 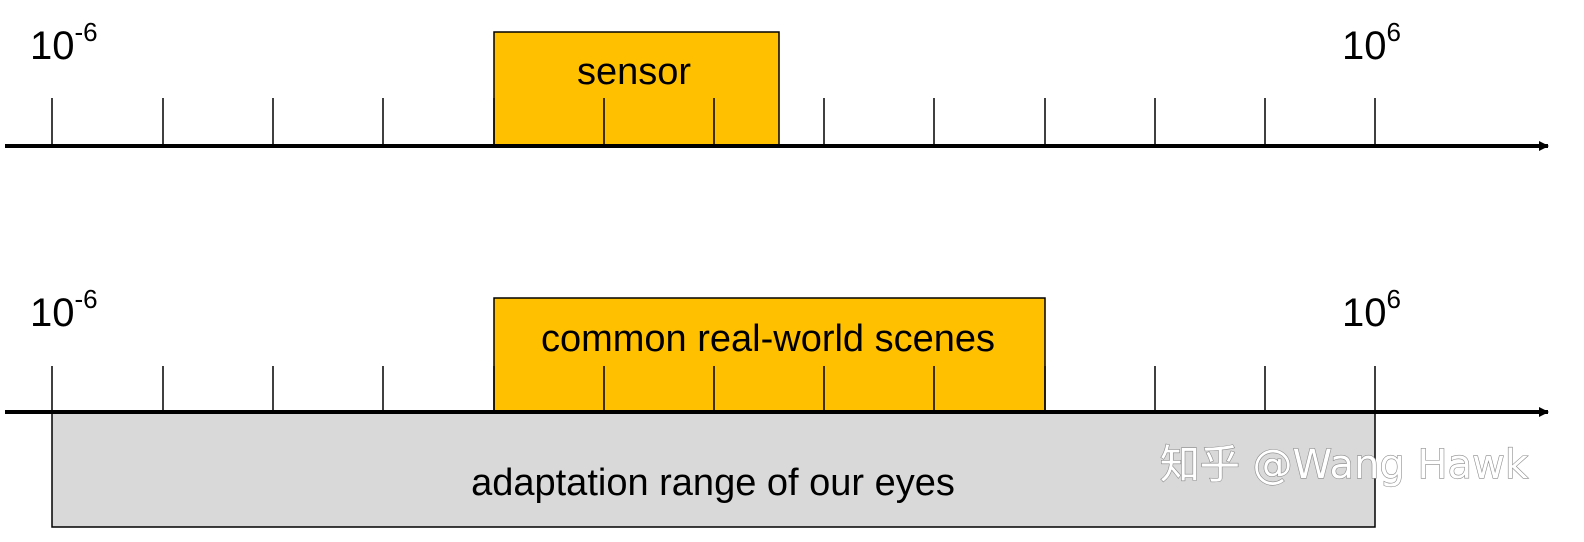 I want to click on axis-scenes-min-exponent: -6, so click(x=86, y=299).